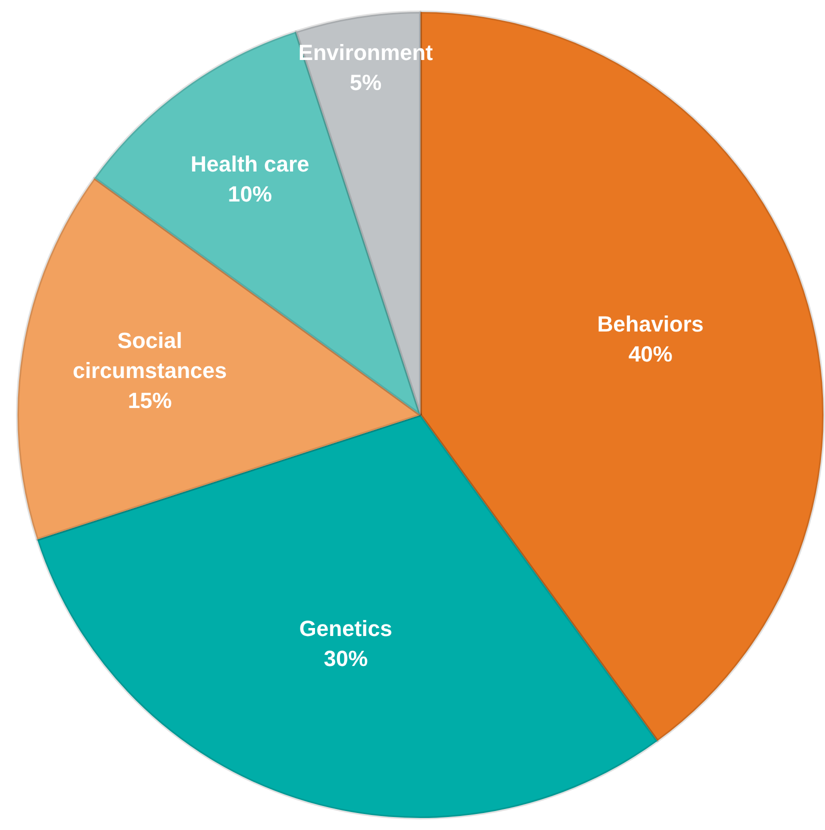 The height and width of the screenshot is (830, 825). I want to click on slice-label: Social circumstances, so click(149, 356).